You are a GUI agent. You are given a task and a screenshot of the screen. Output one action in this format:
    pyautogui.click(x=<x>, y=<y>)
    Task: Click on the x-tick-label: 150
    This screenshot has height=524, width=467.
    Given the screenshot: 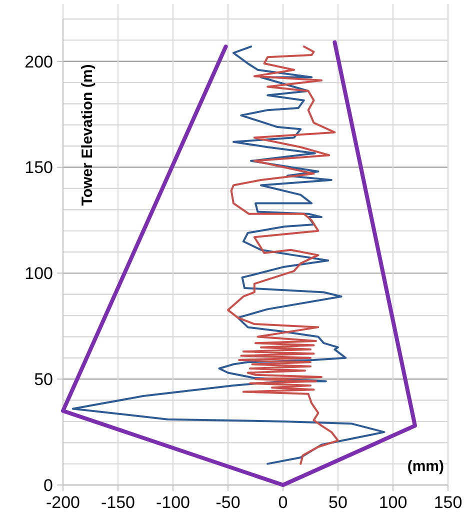 What is the action you would take?
    pyautogui.click(x=448, y=502)
    